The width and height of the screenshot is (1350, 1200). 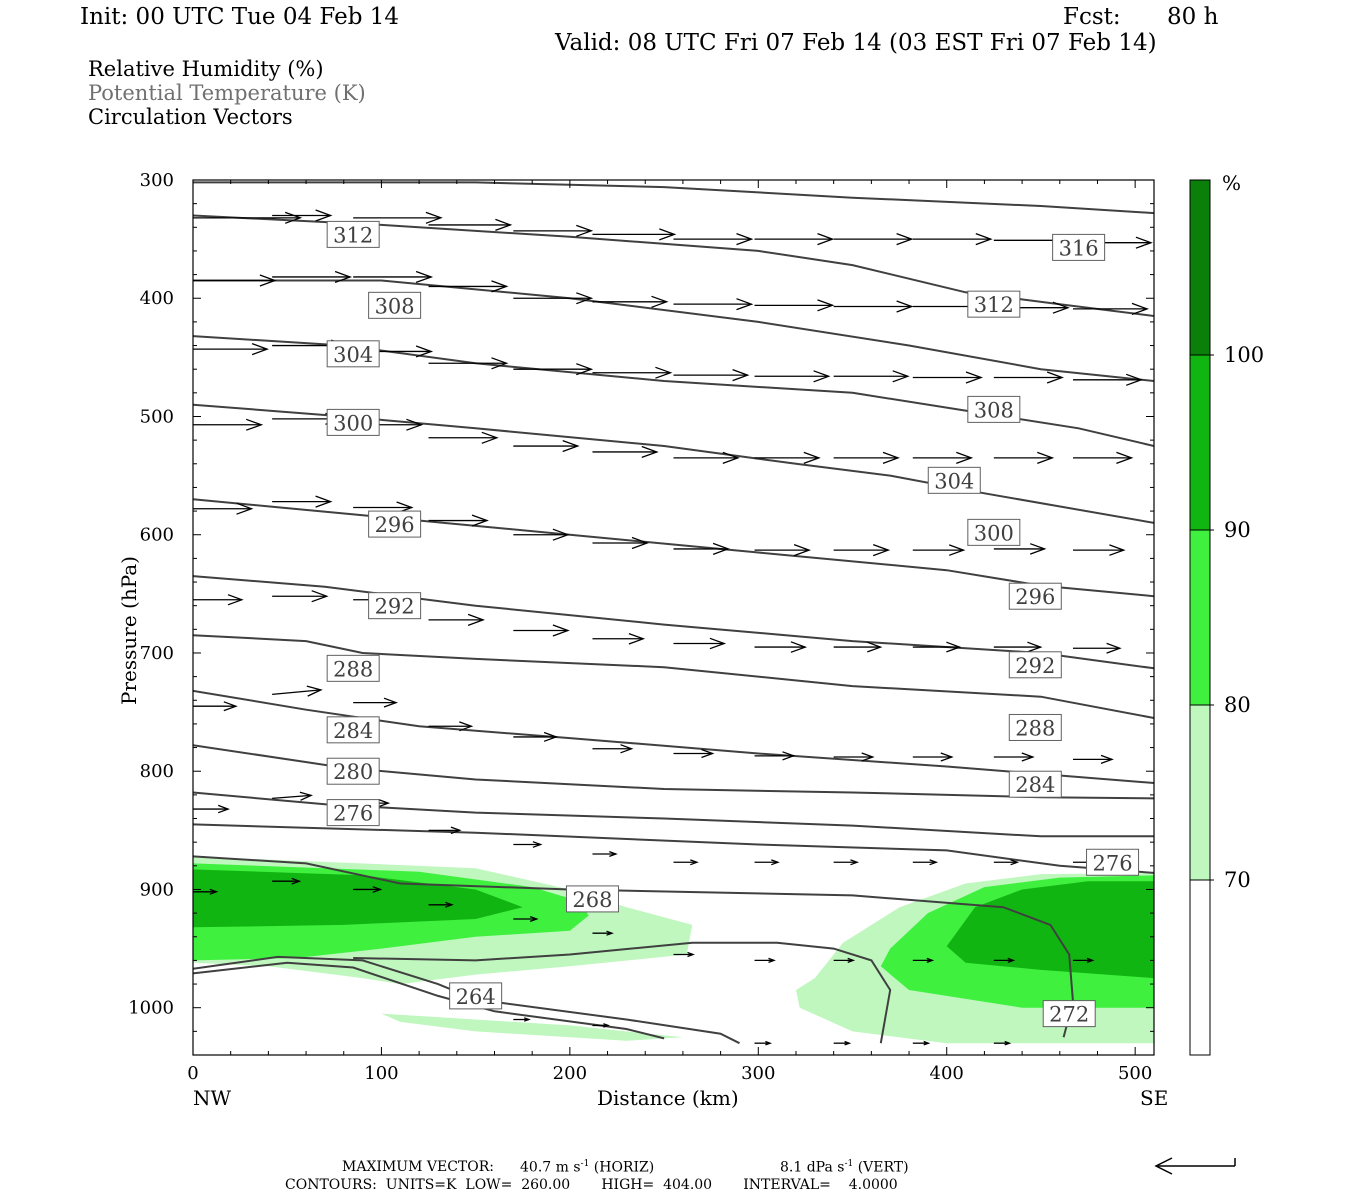 I want to click on x-tick-label: 400, so click(x=947, y=1073).